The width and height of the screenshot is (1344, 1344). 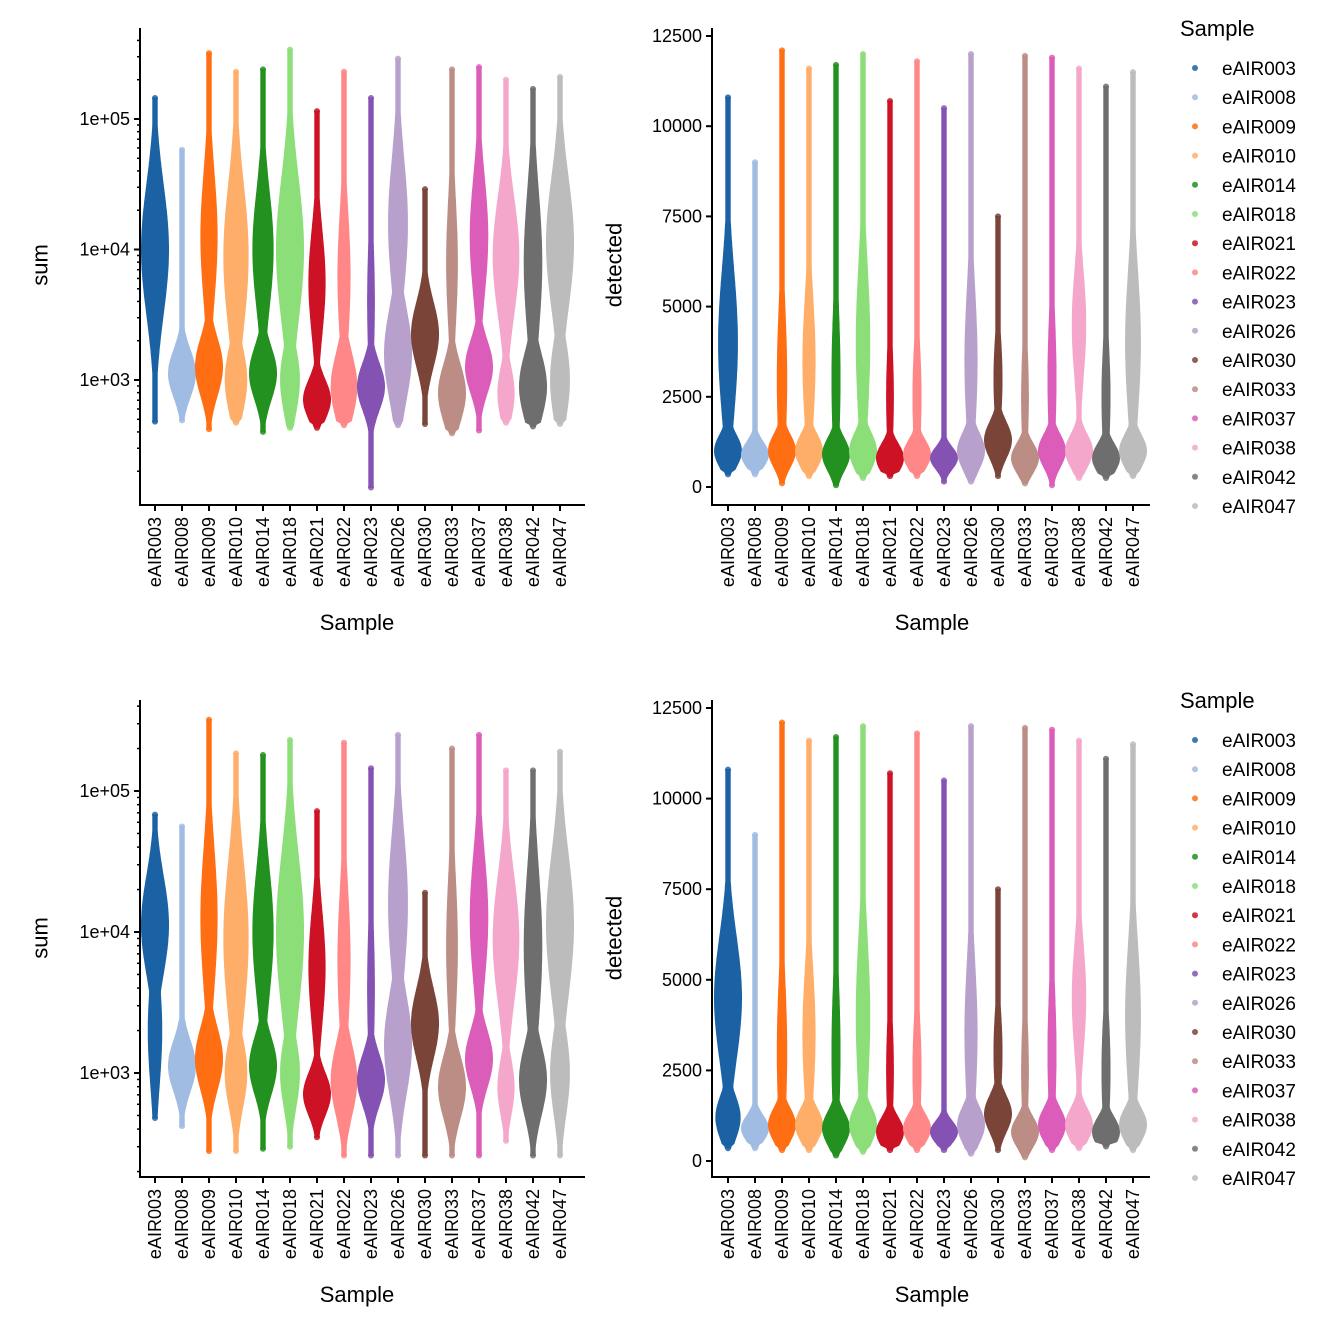 I want to click on violin-eAIR042, so click(x=1106, y=952).